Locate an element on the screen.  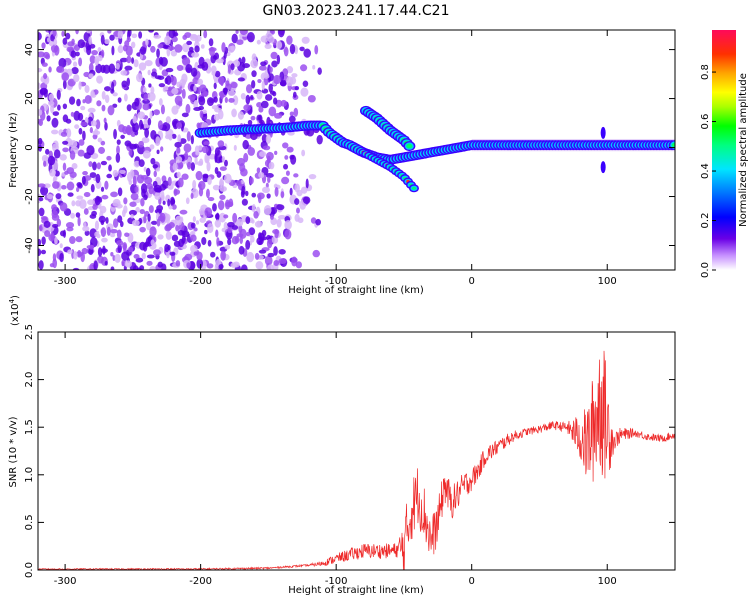
colorbar-tick-label: 0.0 is located at coordinates (705, 270).